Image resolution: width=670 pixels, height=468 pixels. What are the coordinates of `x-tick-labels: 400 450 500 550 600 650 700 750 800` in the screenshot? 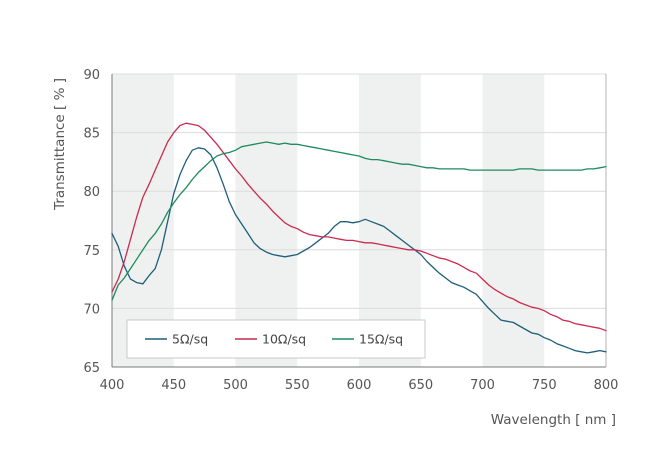 It's located at (359, 385).